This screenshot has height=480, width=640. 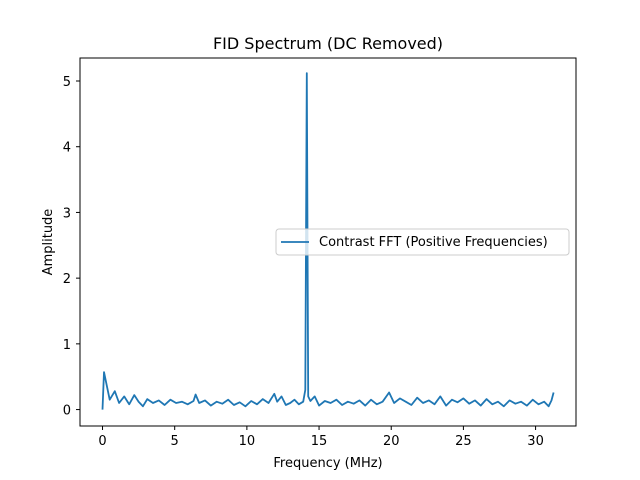 I want to click on x-axis-ticks: 0 5 10 15 20 25 30, so click(x=321, y=437).